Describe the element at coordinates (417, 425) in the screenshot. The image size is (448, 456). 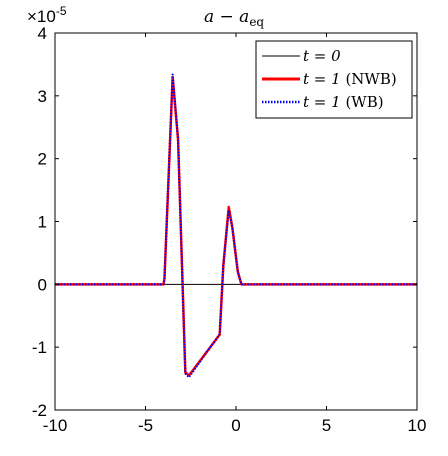
I see `x-tick-label-4: 10` at that location.